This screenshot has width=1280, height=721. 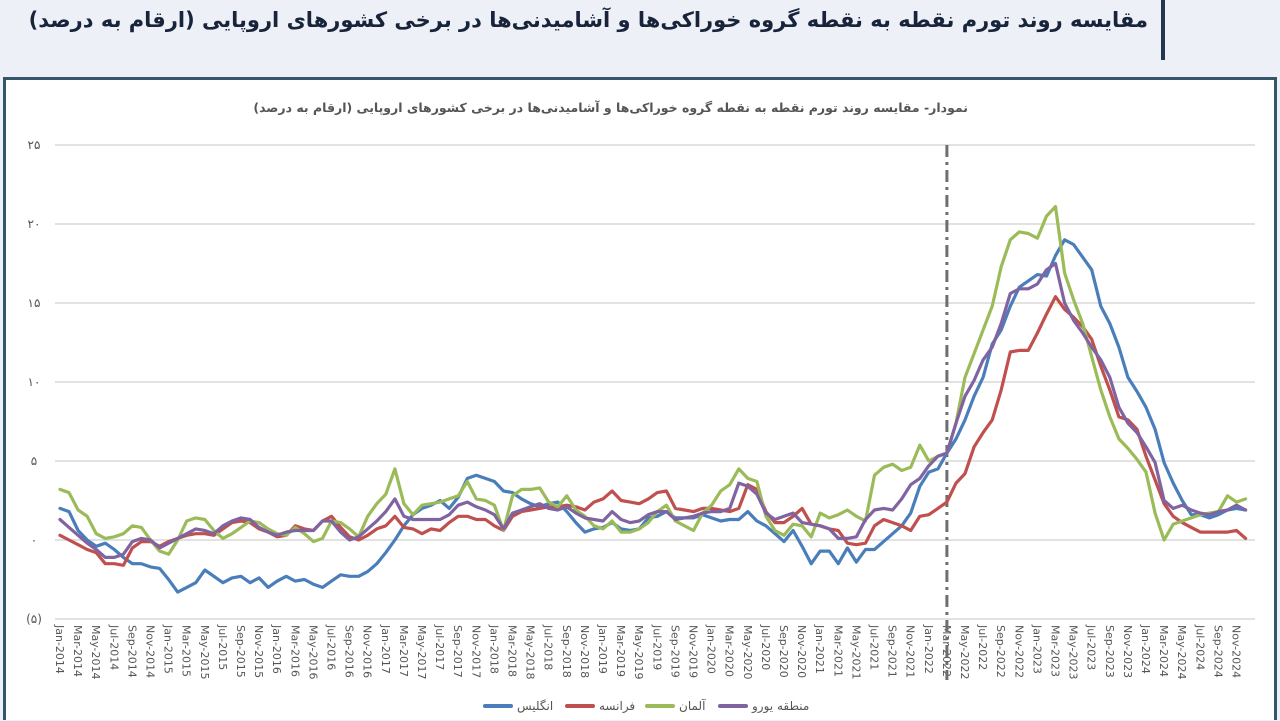 I want to click on x-tick-label: Jan-2019, so click(x=602, y=649).